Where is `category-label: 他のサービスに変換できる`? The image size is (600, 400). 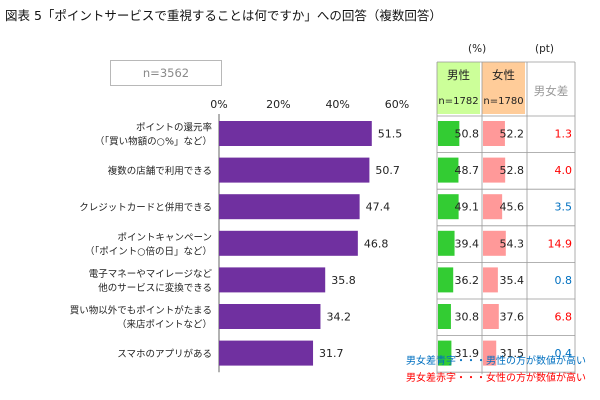 category-label: 他のサービスに変換できる is located at coordinates (155, 288).